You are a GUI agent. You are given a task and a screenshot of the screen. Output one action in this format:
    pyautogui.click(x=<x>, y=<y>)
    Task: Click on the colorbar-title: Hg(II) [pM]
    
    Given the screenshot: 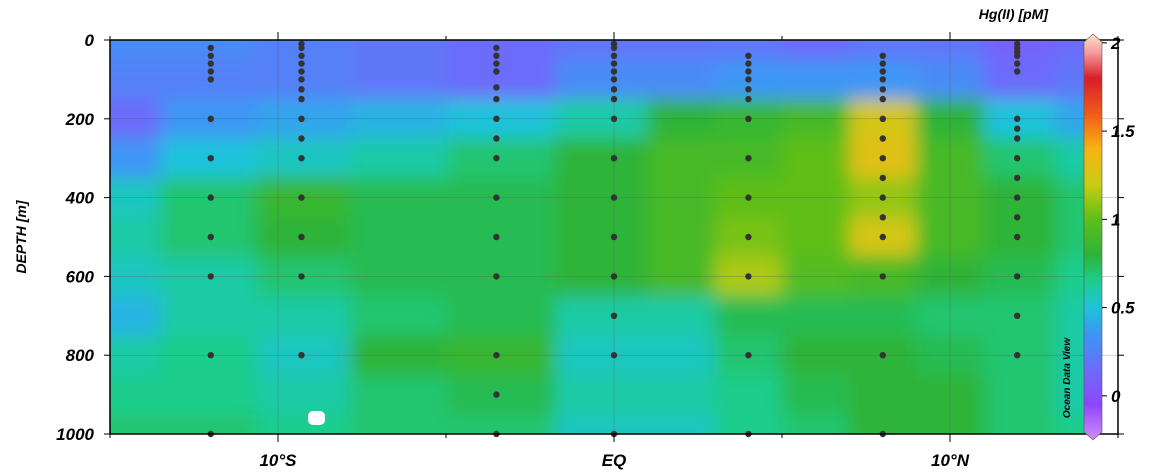 What is the action you would take?
    pyautogui.click(x=1014, y=14)
    